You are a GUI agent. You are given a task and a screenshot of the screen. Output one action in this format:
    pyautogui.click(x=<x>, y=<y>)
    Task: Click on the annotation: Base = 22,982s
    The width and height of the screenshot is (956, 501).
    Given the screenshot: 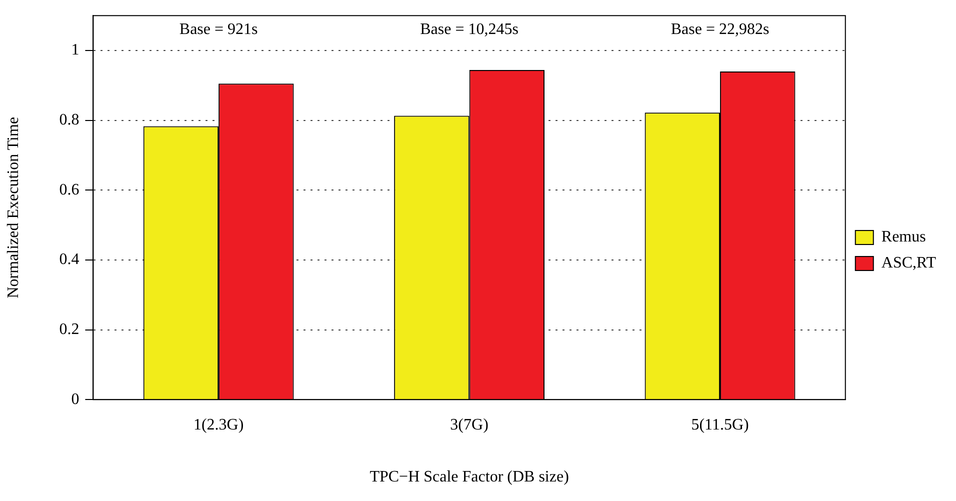 What is the action you would take?
    pyautogui.click(x=720, y=29)
    